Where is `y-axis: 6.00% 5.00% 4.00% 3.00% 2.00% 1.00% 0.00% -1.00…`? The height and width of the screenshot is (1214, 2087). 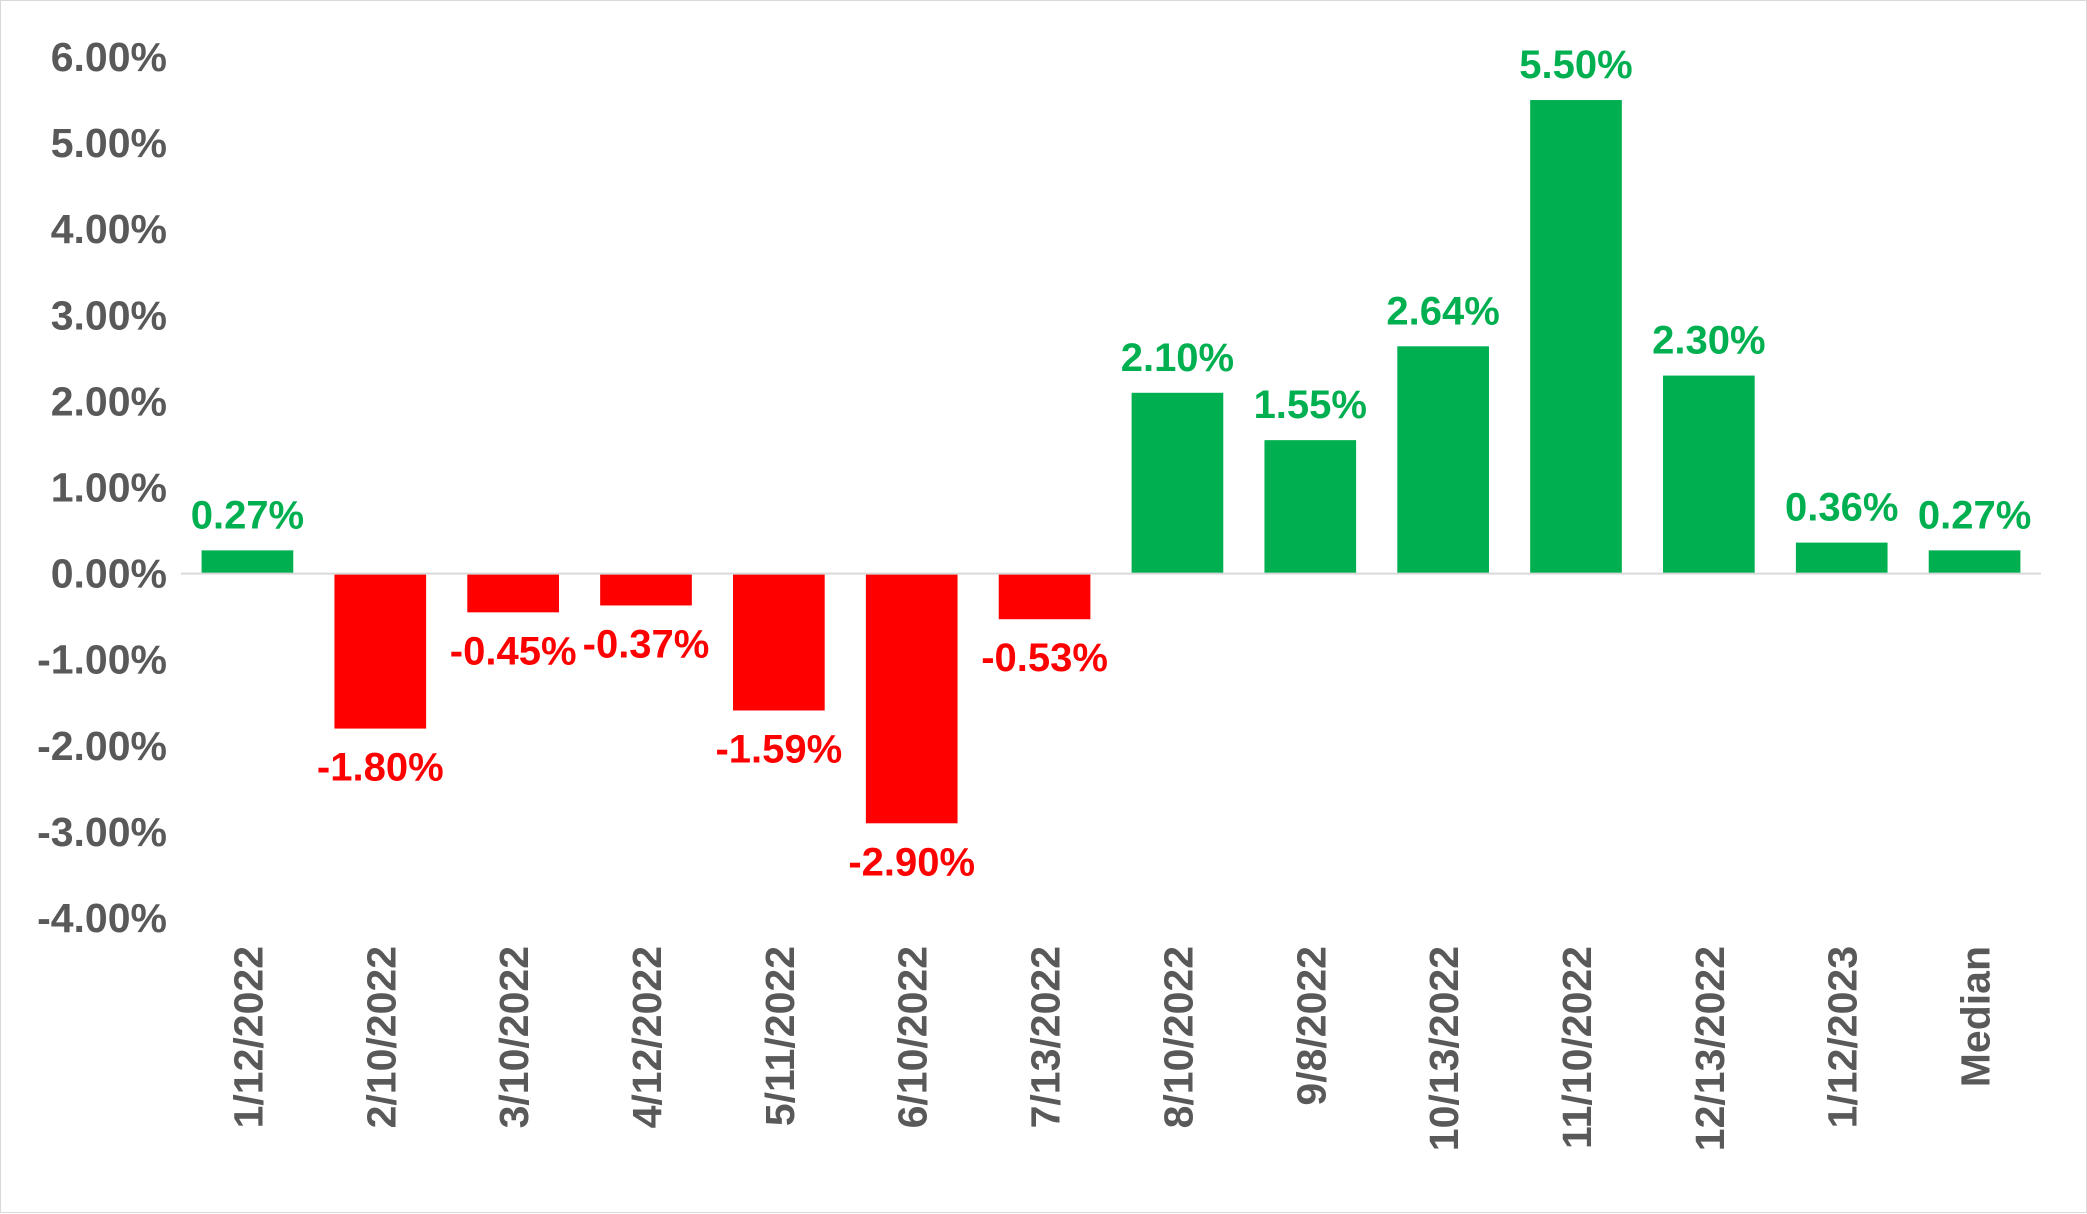 y-axis: 6.00% 5.00% 4.00% 3.00% 2.00% 1.00% 0.00% -1.00… is located at coordinates (102, 487).